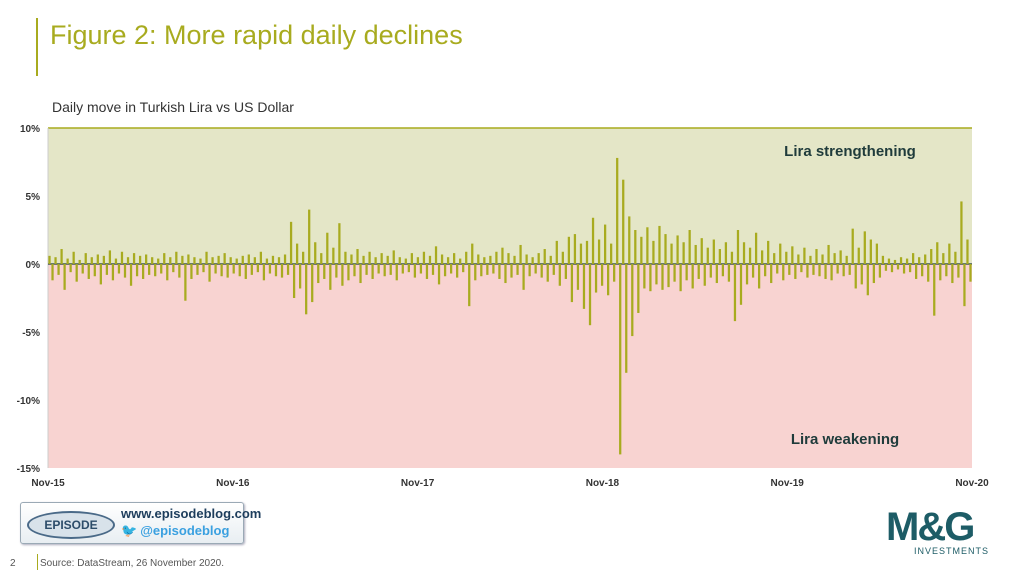 This screenshot has height=576, width=1024. Describe the element at coordinates (951, 551) in the screenshot. I see `mg-brand-sub: INVESTMENTS` at that location.